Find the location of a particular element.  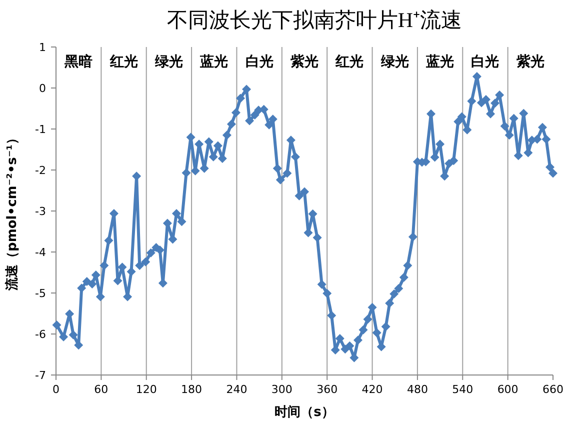

x-tick-label: 480 is located at coordinates (417, 389).